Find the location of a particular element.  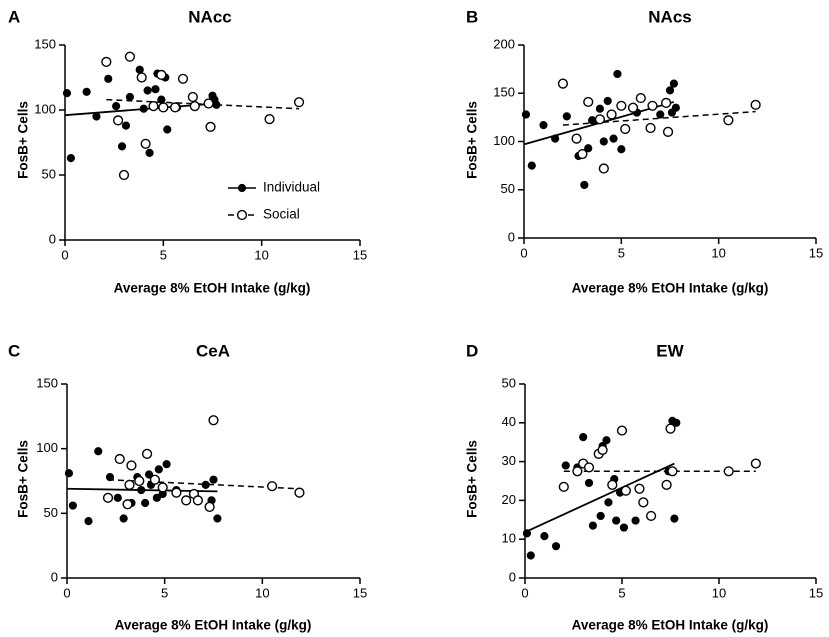

fit-line-individual is located at coordinates (599, 498).